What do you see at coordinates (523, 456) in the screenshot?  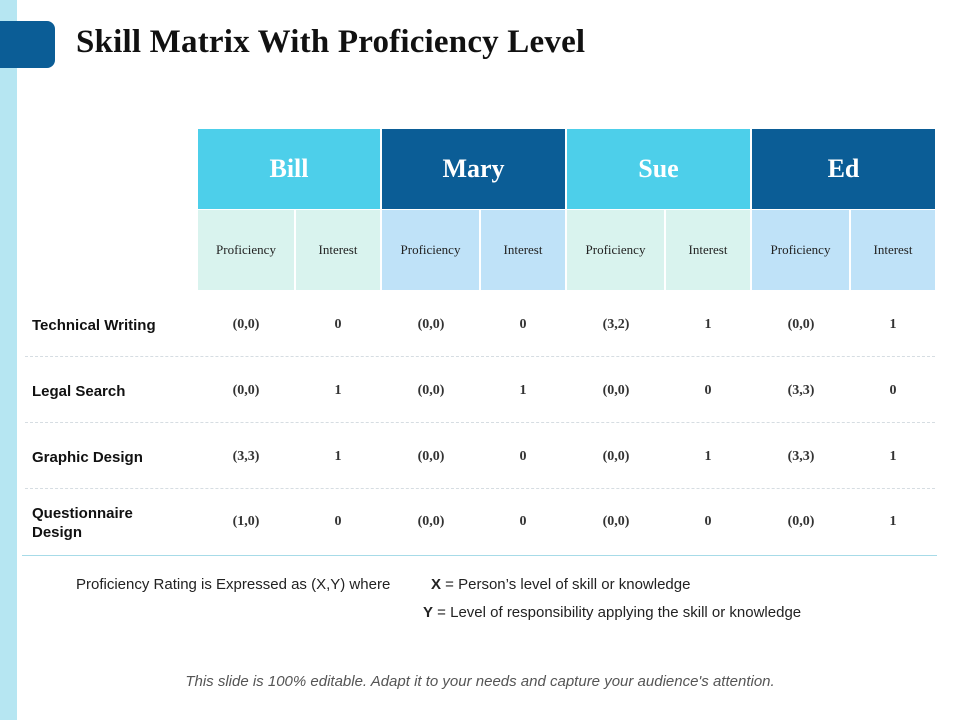 I see `cell-gd-mary-interest: 0` at bounding box center [523, 456].